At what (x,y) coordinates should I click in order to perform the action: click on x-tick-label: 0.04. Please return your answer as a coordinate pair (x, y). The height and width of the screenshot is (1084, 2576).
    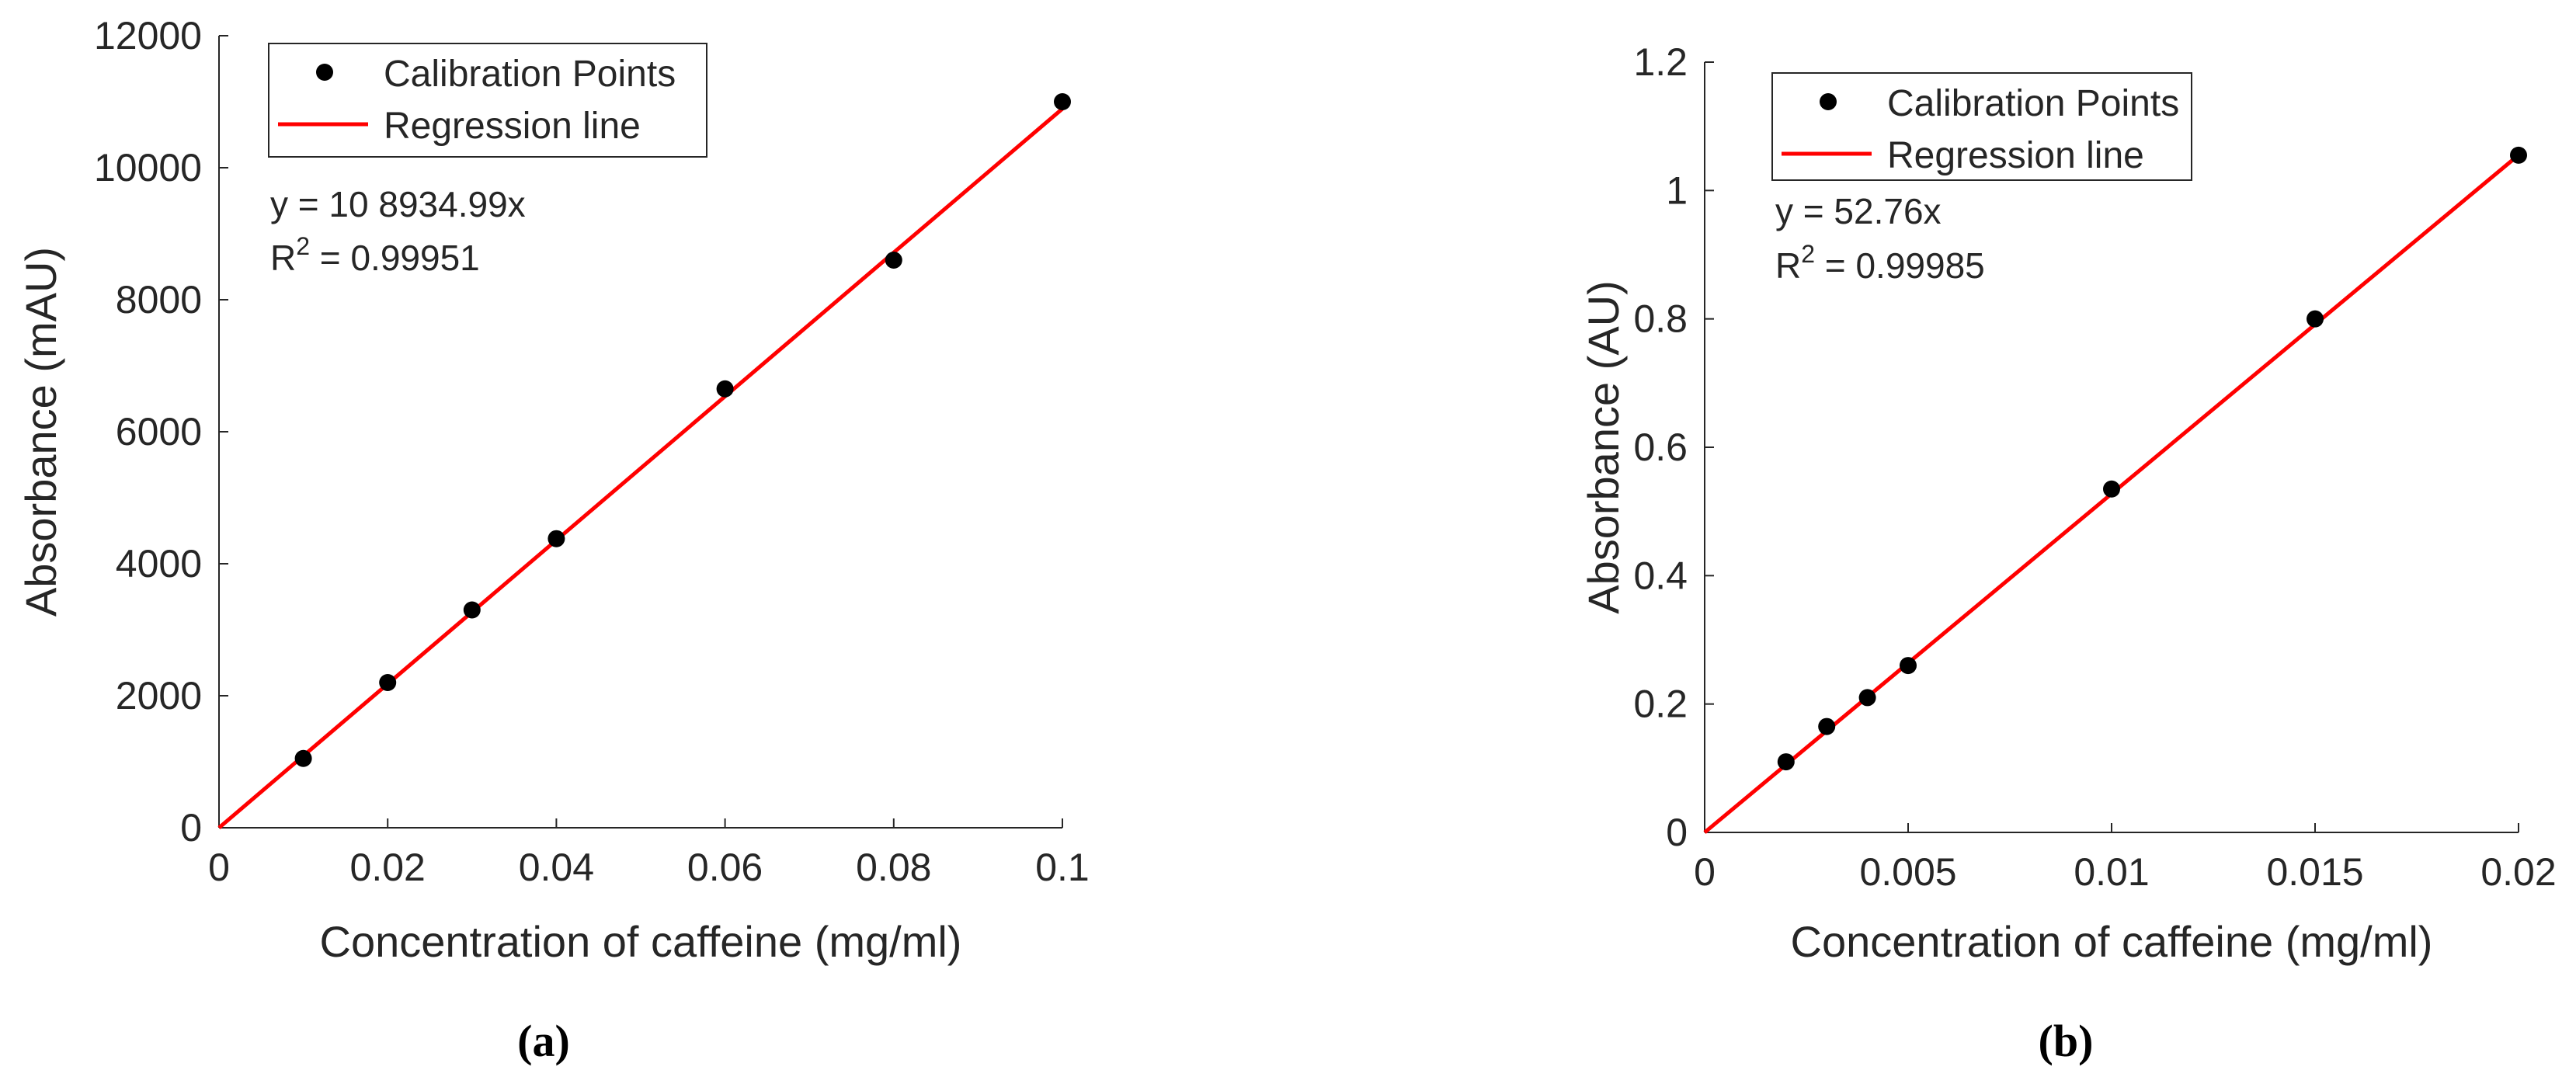
    Looking at the image, I should click on (556, 868).